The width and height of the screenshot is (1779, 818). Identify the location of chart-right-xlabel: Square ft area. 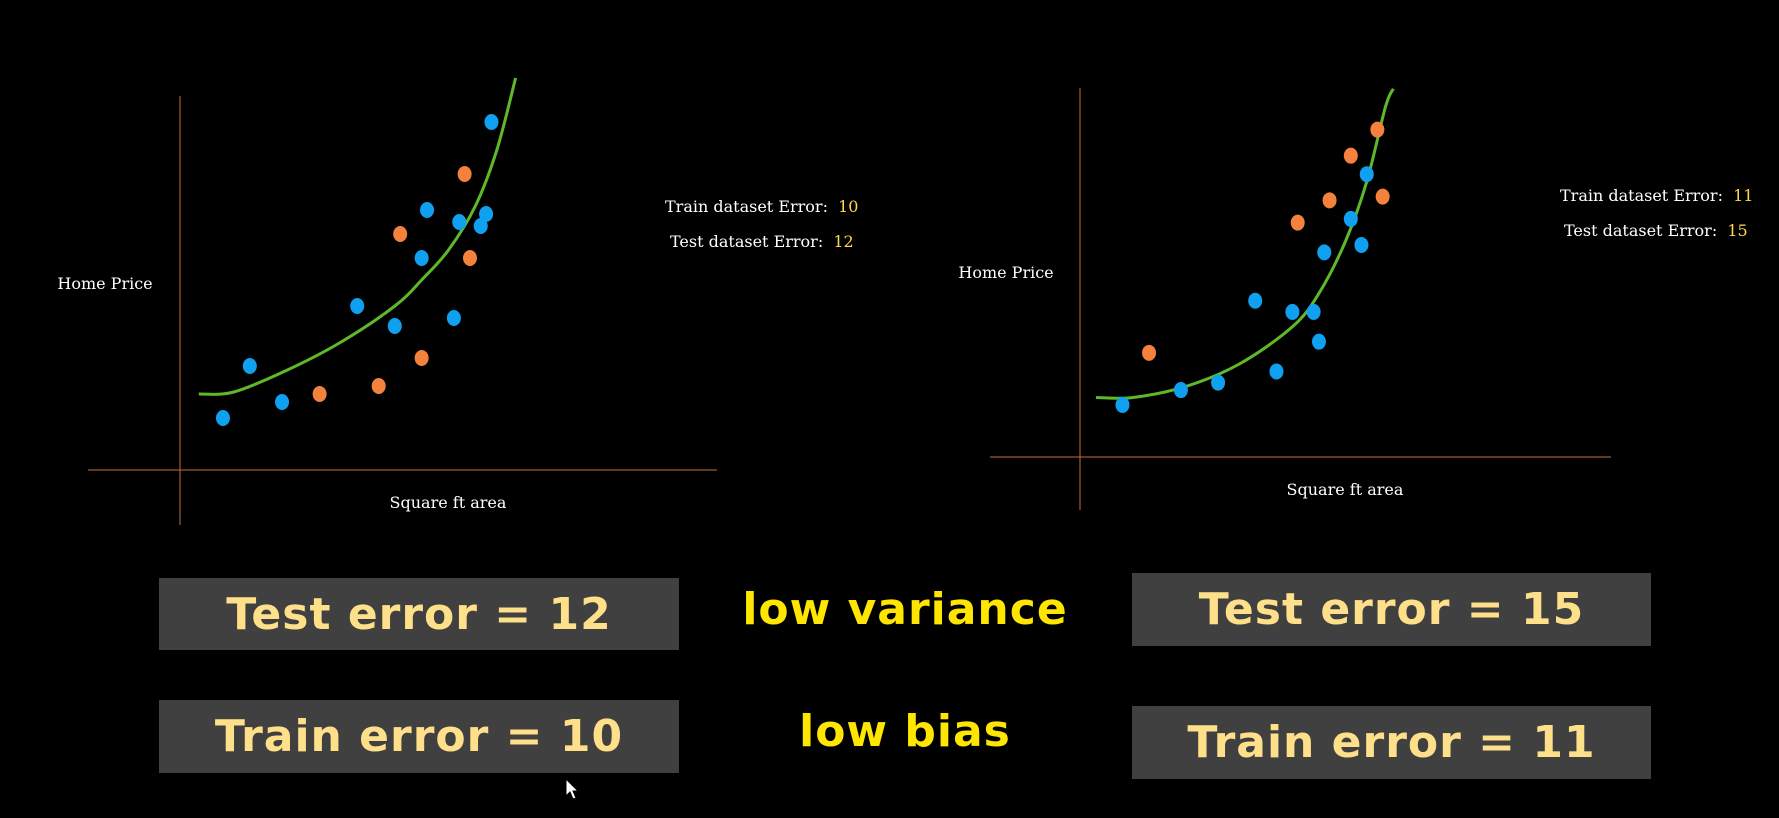
(1345, 489).